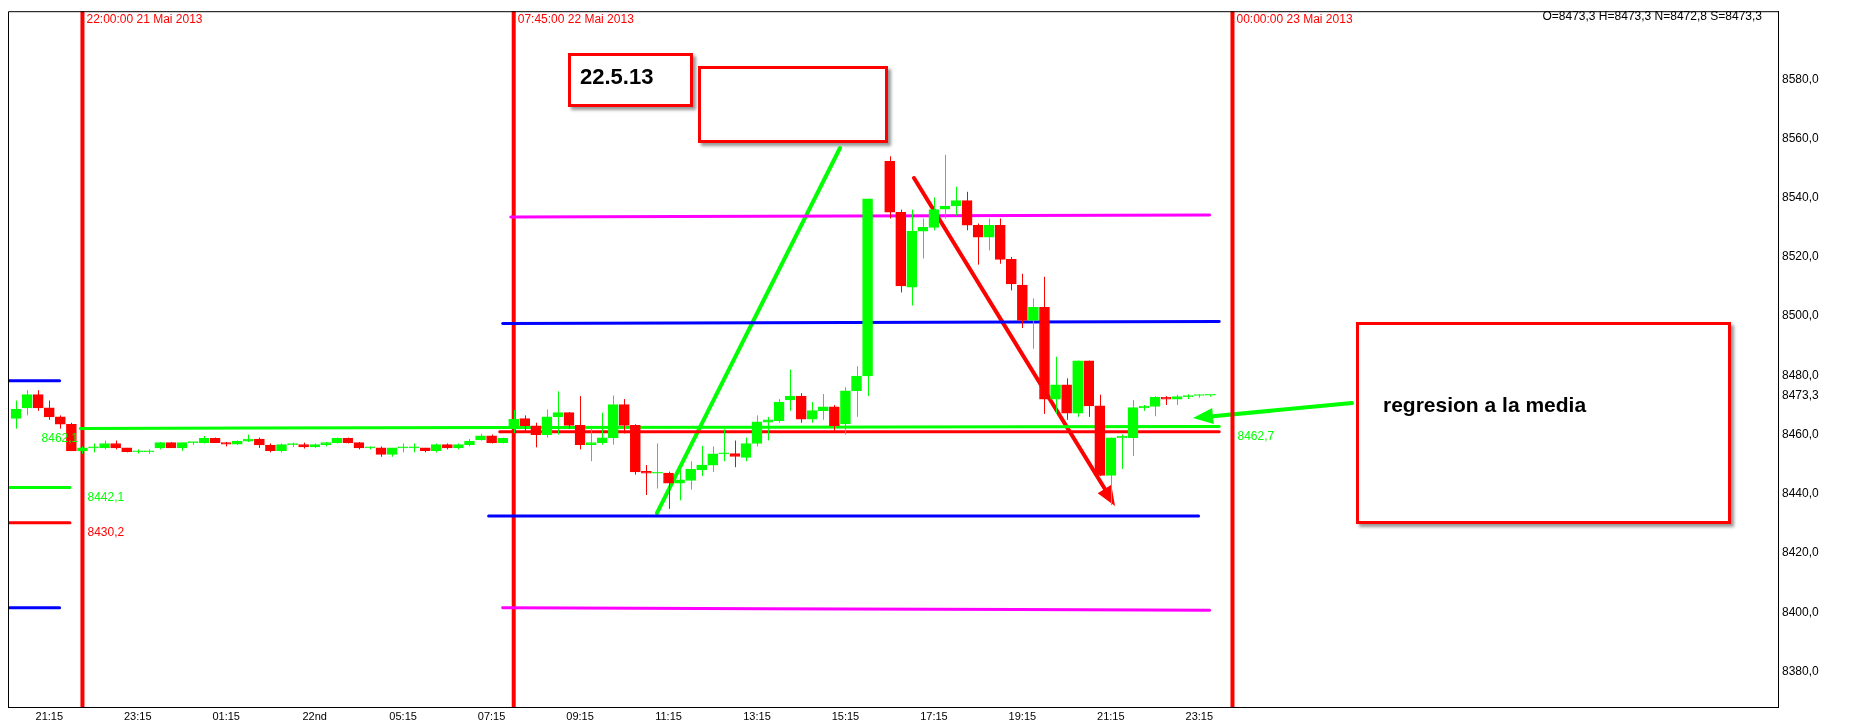  What do you see at coordinates (144, 18) in the screenshot?
I see `ref-line-label: 22:00:00 21 Mai 2013` at bounding box center [144, 18].